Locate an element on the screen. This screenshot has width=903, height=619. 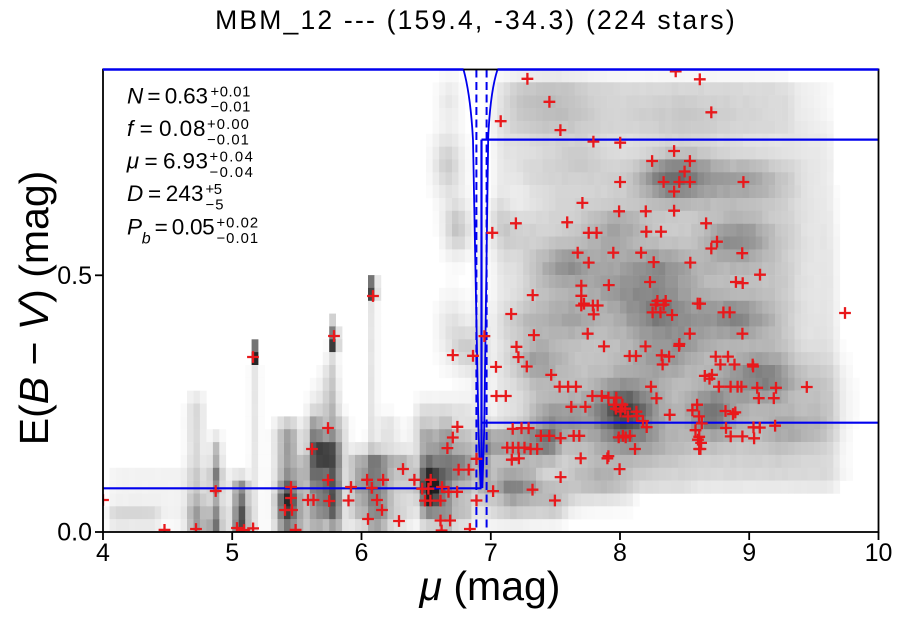
svg-text: 10 is located at coordinates (879, 553).